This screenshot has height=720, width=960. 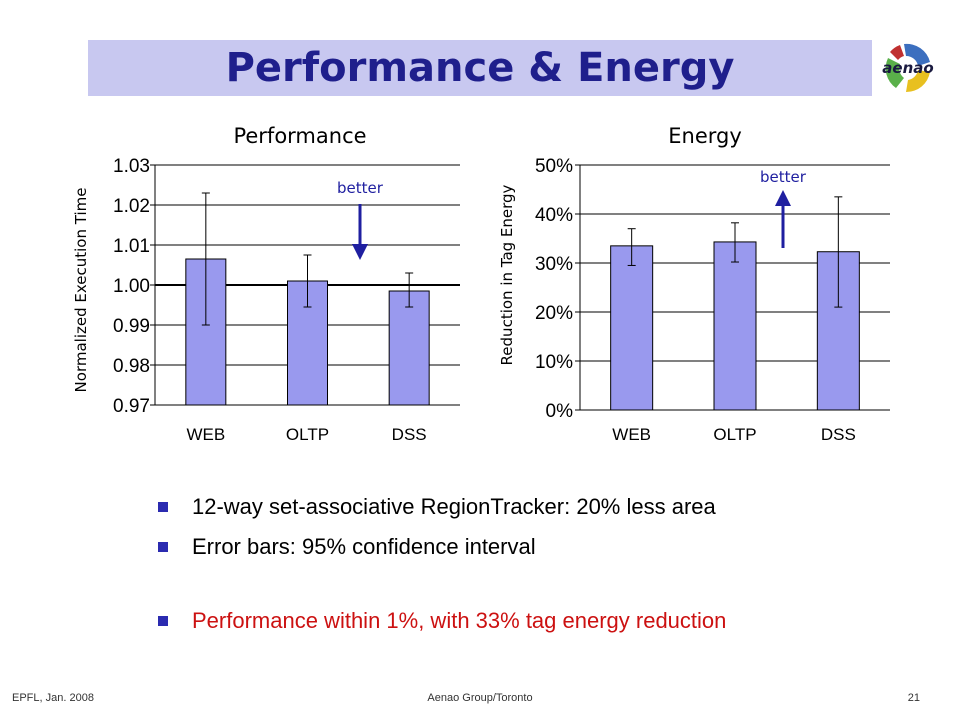 What do you see at coordinates (360, 252) in the screenshot?
I see `c0-arrow-head` at bounding box center [360, 252].